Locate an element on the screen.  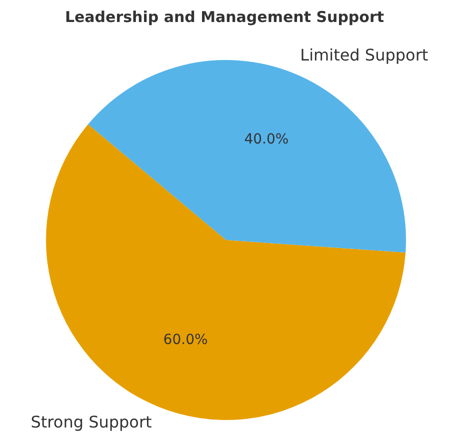
data-label: 60.0% is located at coordinates (185, 340).